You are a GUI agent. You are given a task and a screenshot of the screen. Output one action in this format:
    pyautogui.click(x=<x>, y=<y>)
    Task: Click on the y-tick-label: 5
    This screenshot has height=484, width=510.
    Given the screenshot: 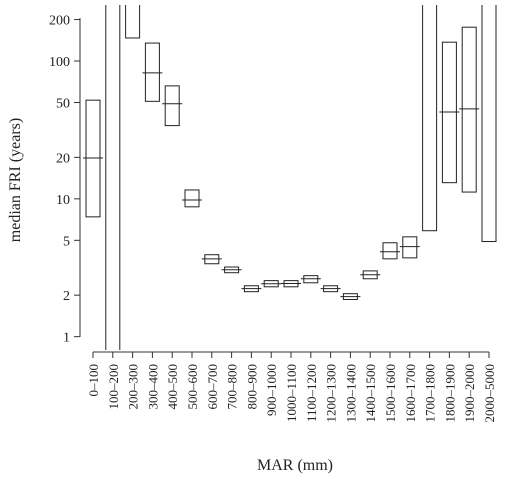 What is the action you would take?
    pyautogui.click(x=66, y=241)
    